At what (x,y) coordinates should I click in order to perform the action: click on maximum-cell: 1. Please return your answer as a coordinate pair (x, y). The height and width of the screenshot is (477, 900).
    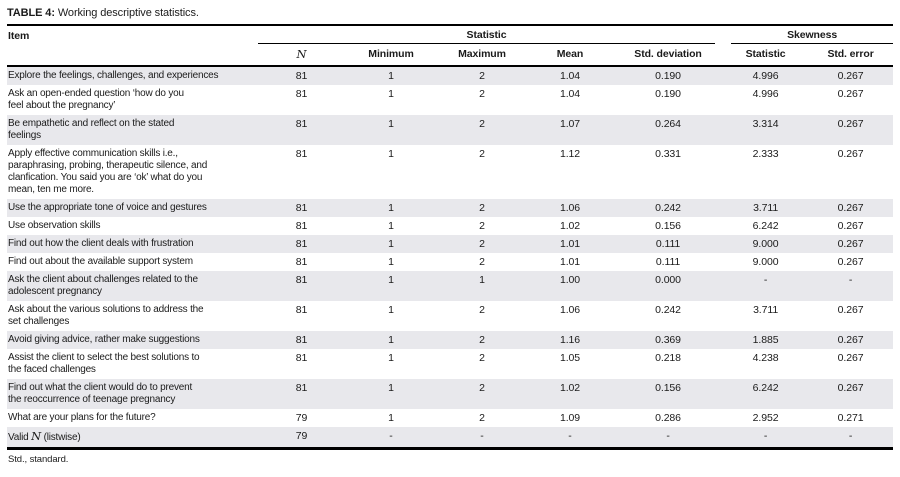
    Looking at the image, I should click on (482, 280).